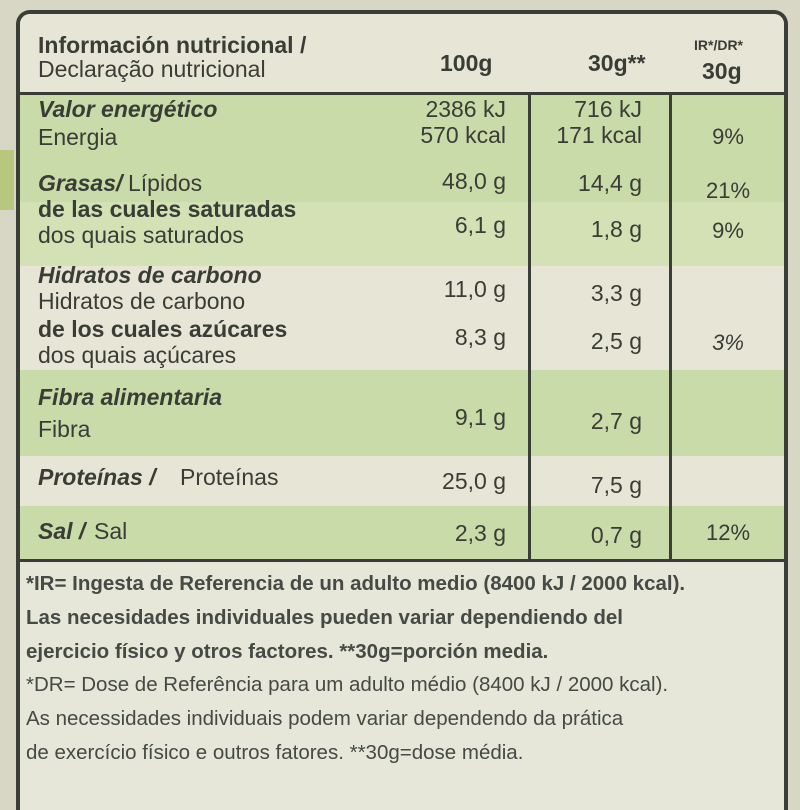 The image size is (800, 810). What do you see at coordinates (402, 234) in the screenshot?
I see `row-saturated` at bounding box center [402, 234].